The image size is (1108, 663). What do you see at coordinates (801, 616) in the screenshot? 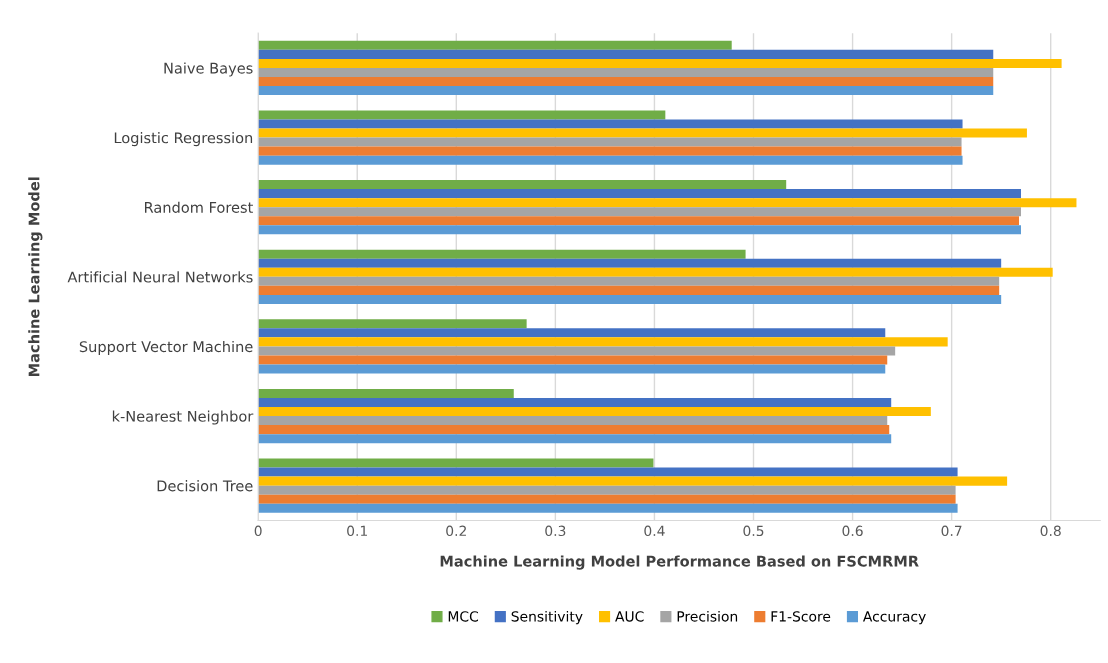
I see `legend-label: F1-Score` at bounding box center [801, 616].